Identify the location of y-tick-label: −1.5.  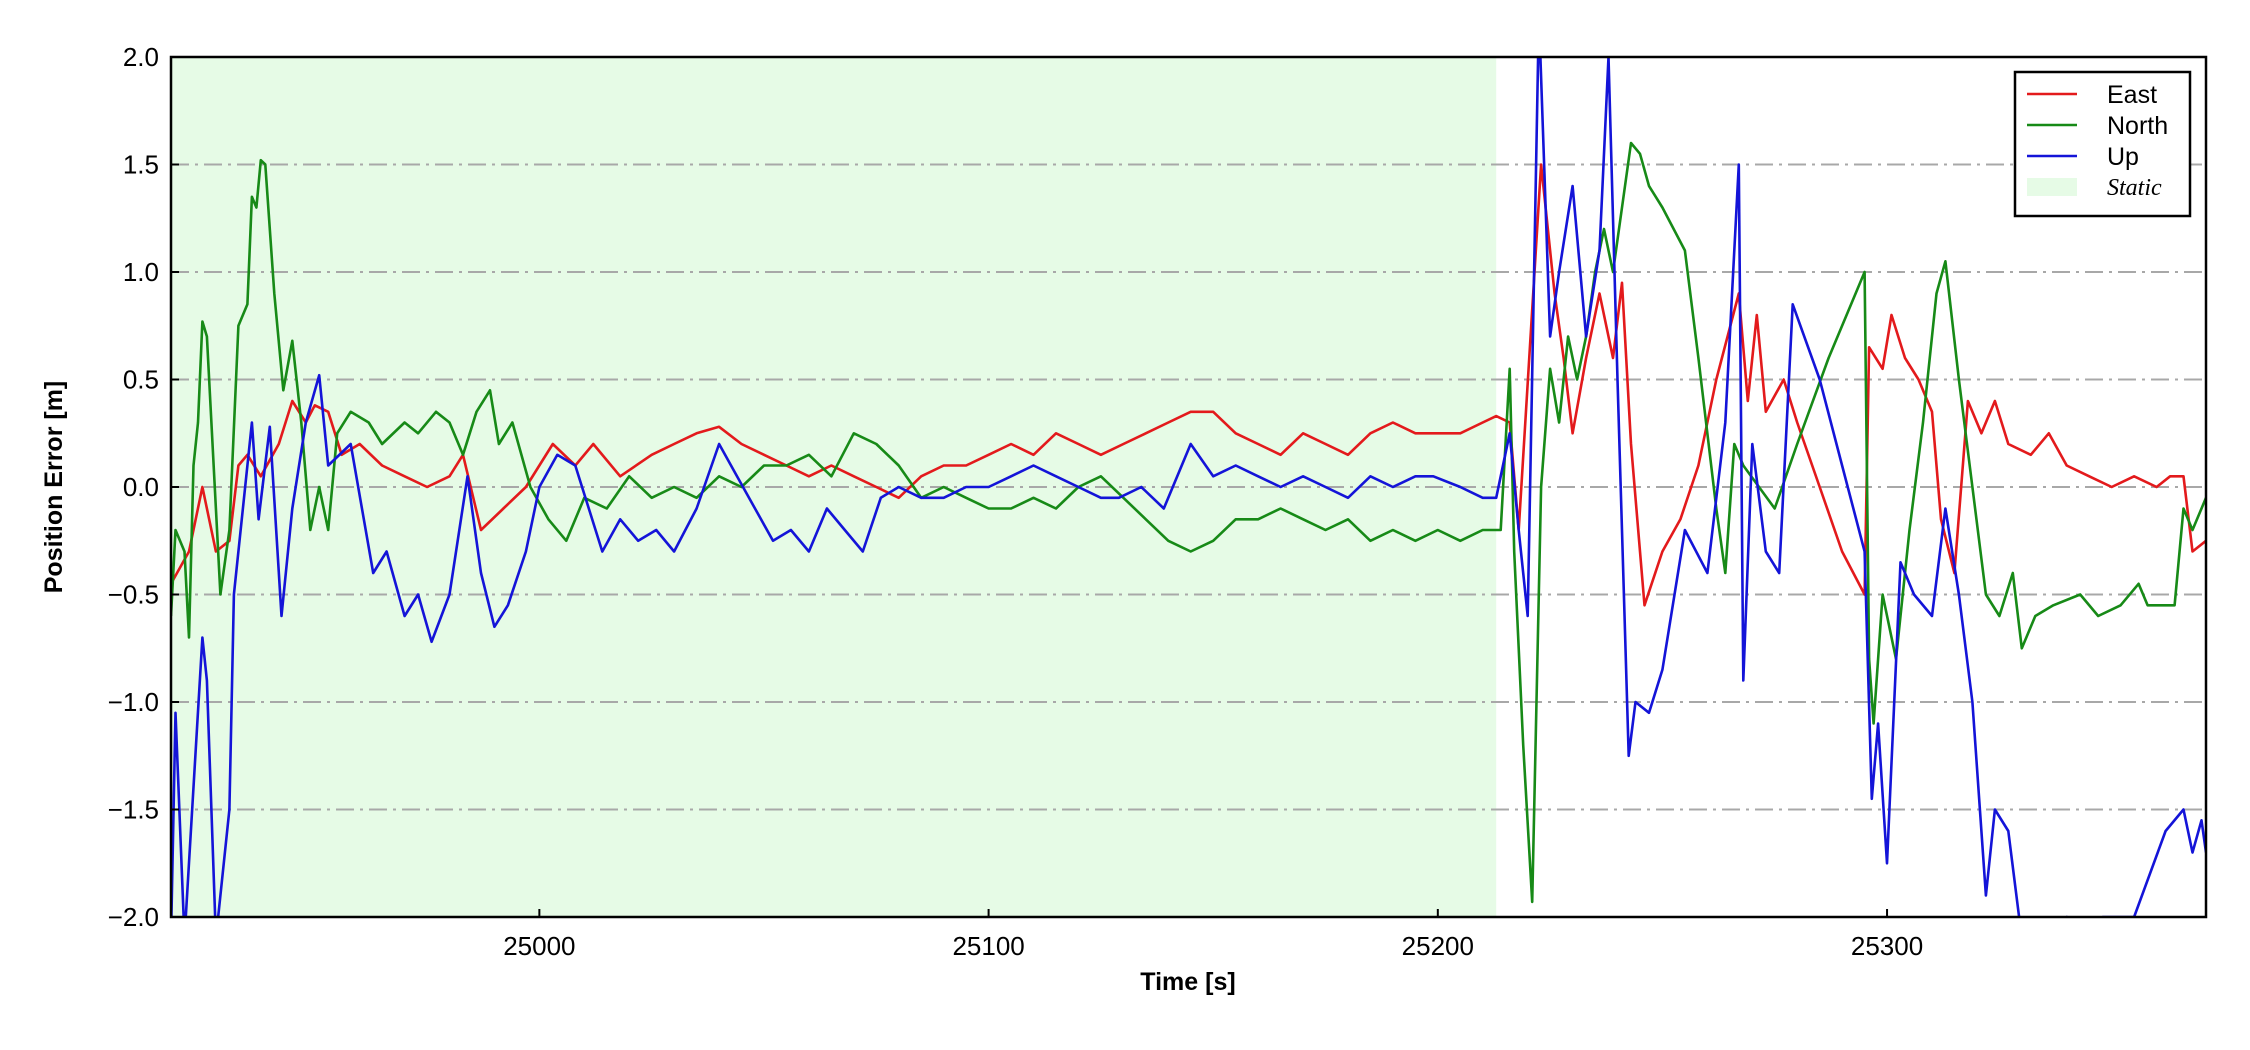
(133, 810).